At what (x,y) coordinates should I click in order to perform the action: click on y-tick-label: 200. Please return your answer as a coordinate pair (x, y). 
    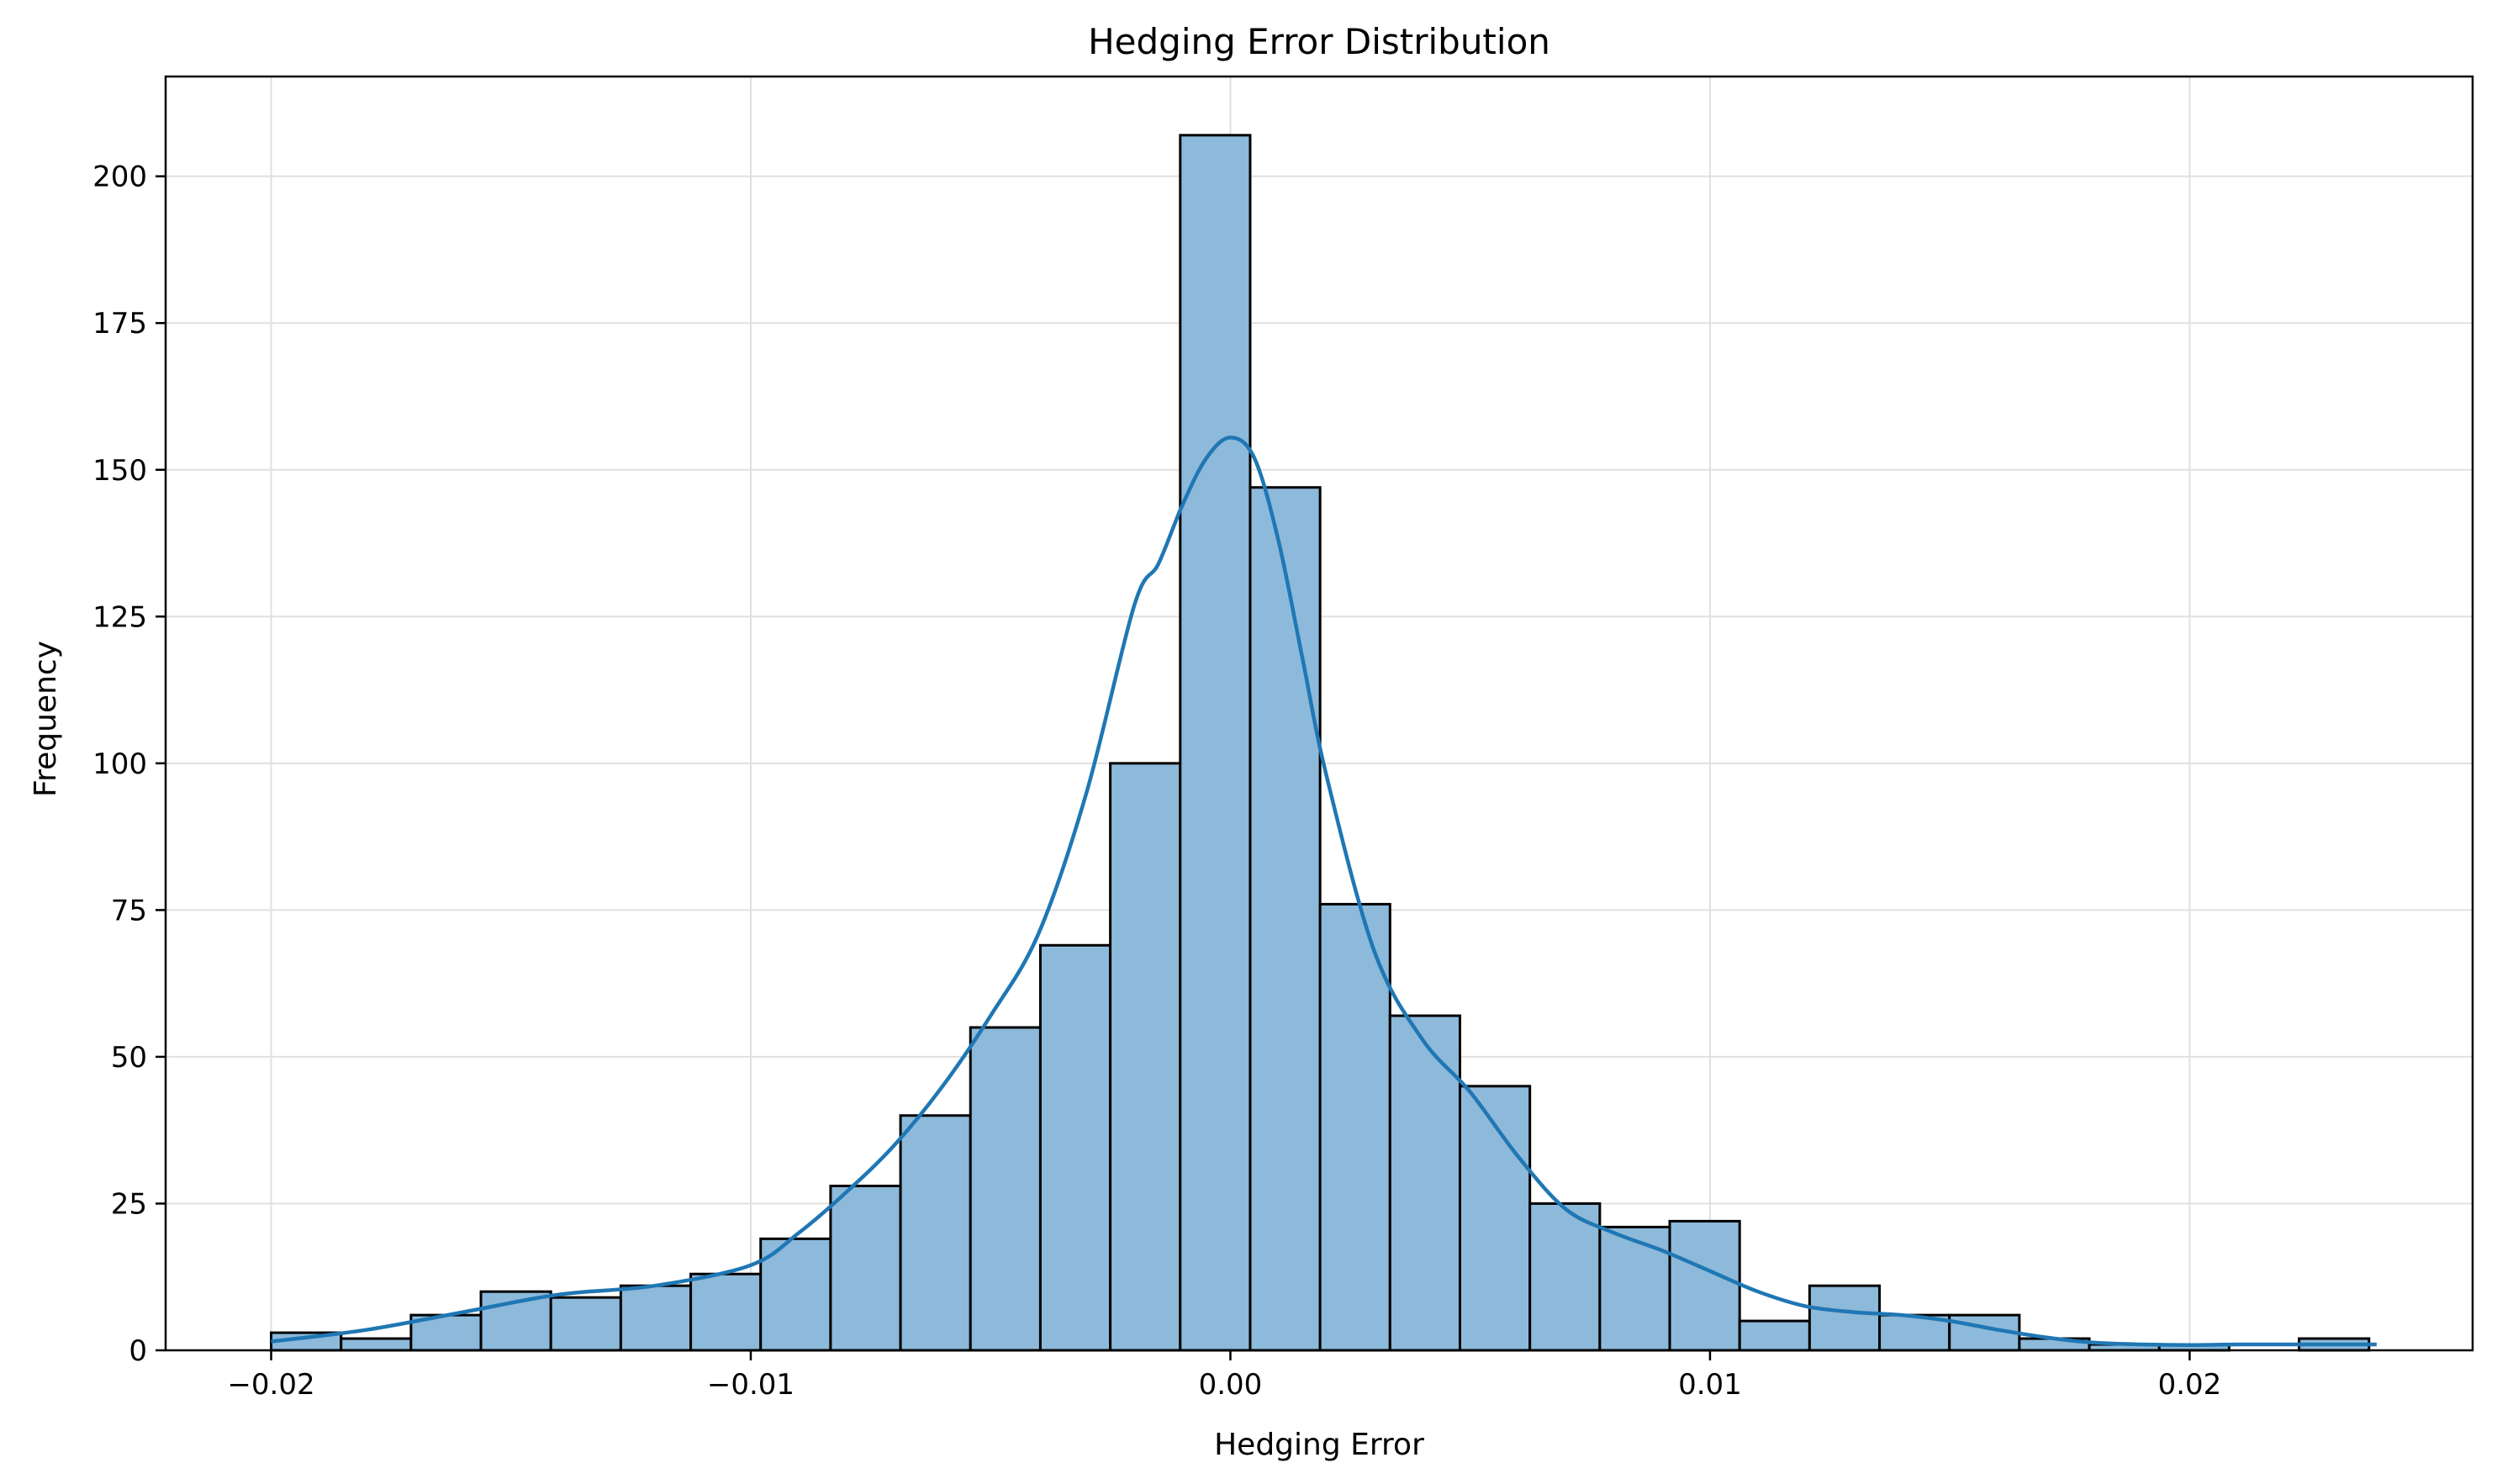
    Looking at the image, I should click on (119, 177).